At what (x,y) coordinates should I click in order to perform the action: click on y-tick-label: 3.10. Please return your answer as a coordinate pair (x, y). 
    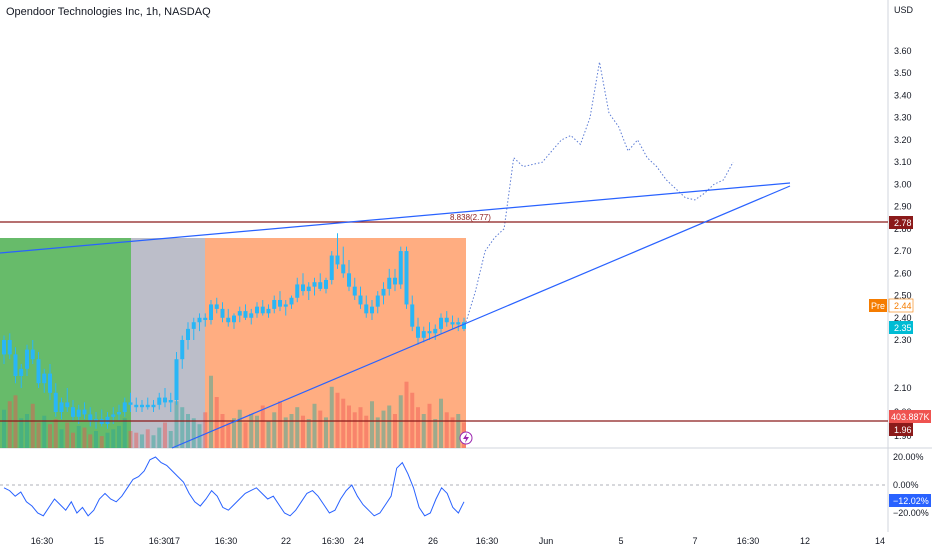
    Looking at the image, I should click on (903, 162).